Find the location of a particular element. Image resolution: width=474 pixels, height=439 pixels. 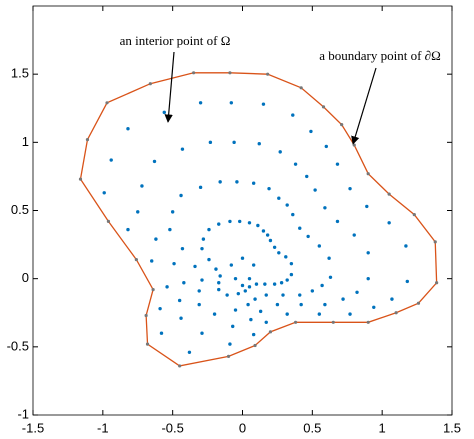

annotation-arrow is located at coordinates (364, 106).